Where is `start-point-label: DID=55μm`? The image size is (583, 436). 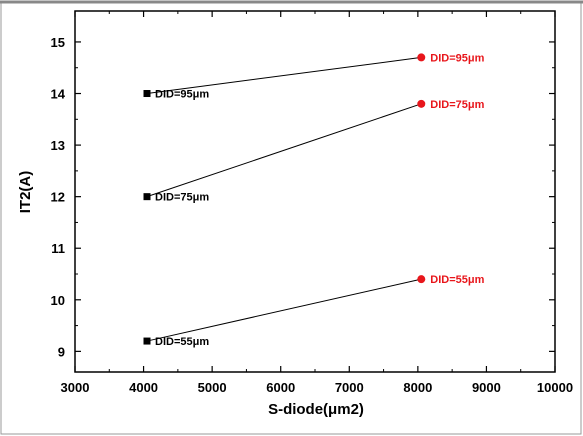 start-point-label: DID=55μm is located at coordinates (182, 342).